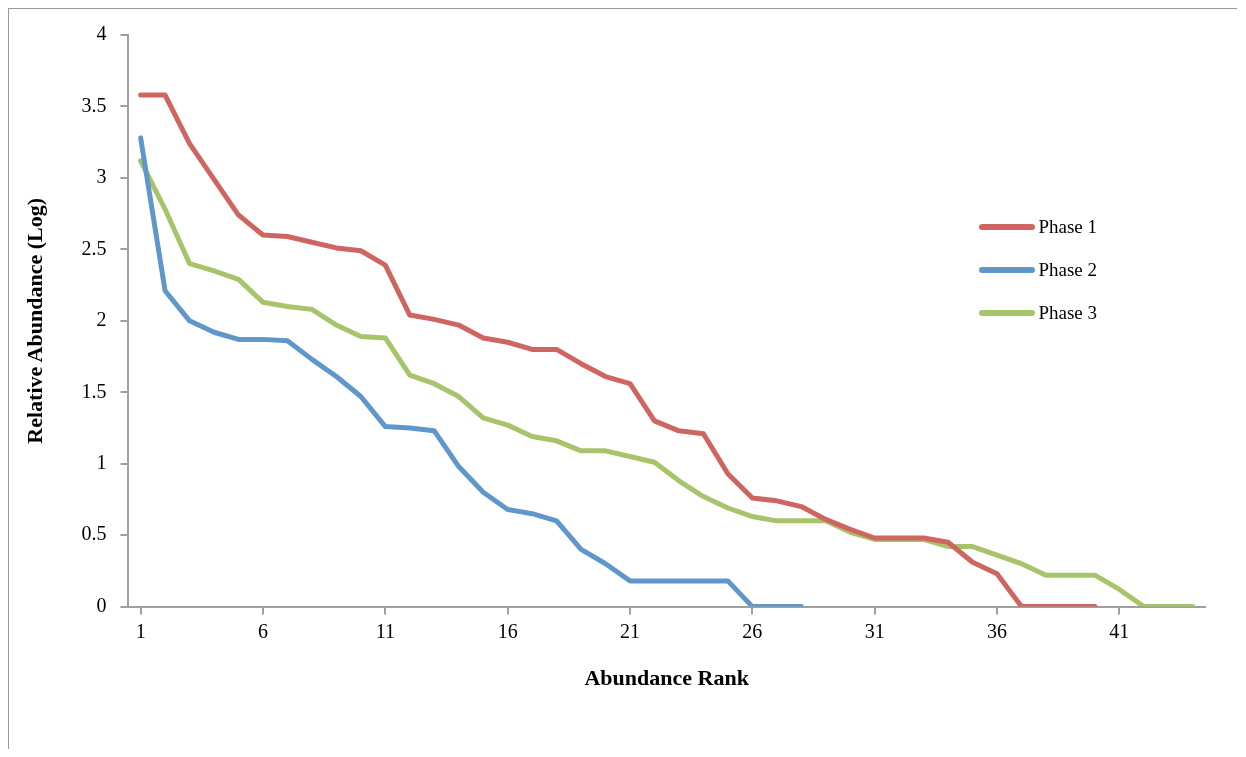 This screenshot has width=1246, height=757. I want to click on x-tick-label: 1, so click(140, 630).